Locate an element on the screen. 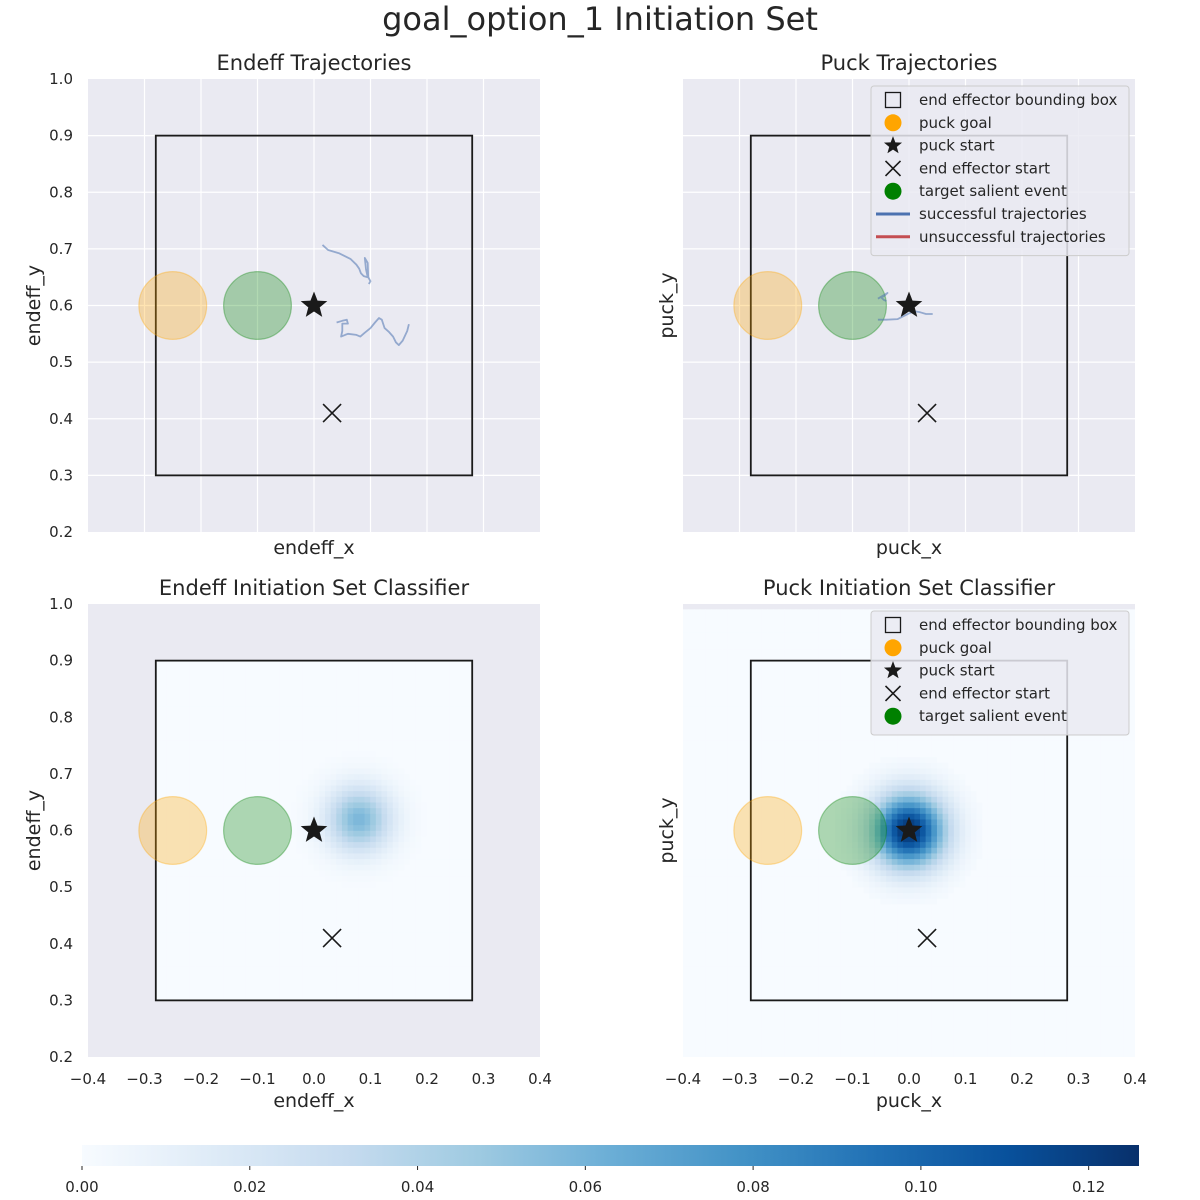 This screenshot has height=1200, width=1200. end-effector-bounding-box is located at coordinates (314, 830).